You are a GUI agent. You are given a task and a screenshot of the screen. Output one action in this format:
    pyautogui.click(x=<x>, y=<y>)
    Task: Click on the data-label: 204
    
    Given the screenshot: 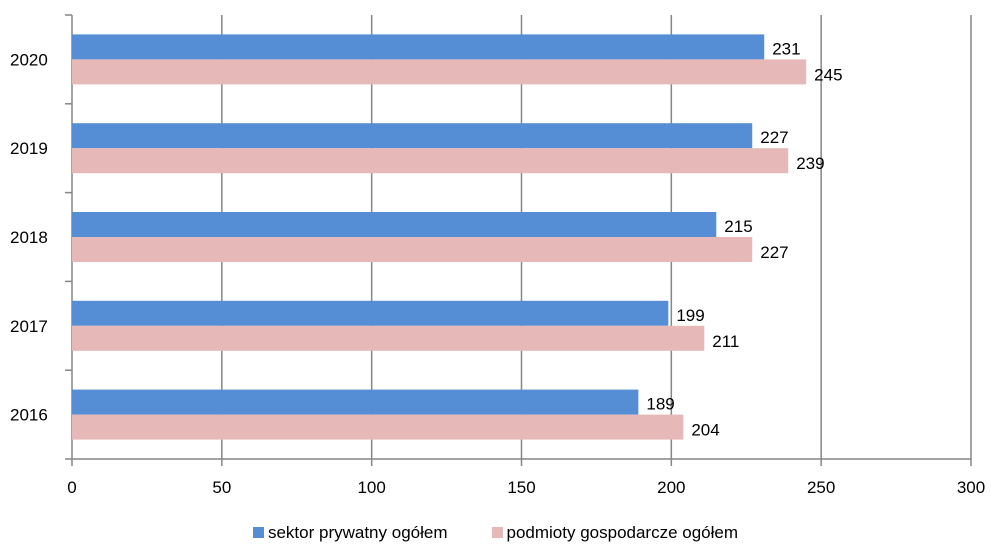 What is the action you would take?
    pyautogui.click(x=705, y=430)
    